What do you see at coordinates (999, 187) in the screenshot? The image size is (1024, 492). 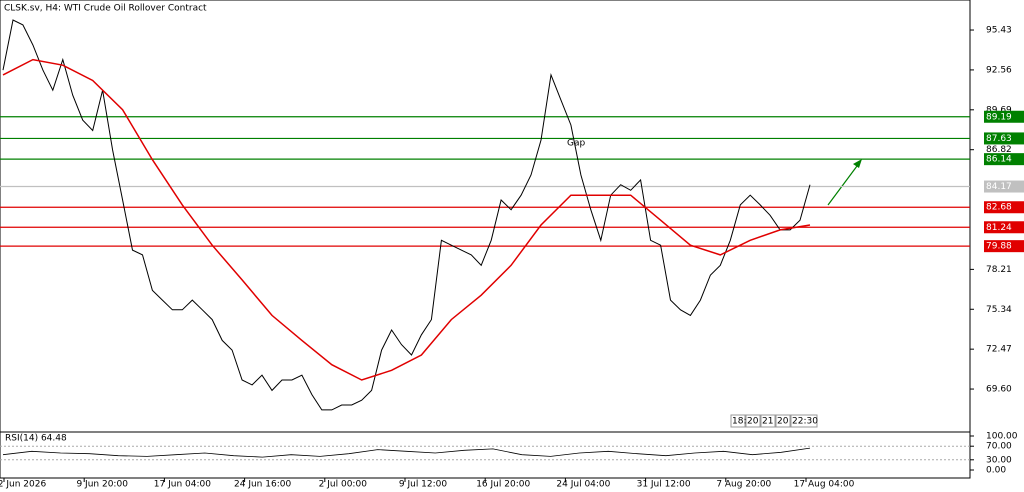 I see `level-label: 84.17` at bounding box center [999, 187].